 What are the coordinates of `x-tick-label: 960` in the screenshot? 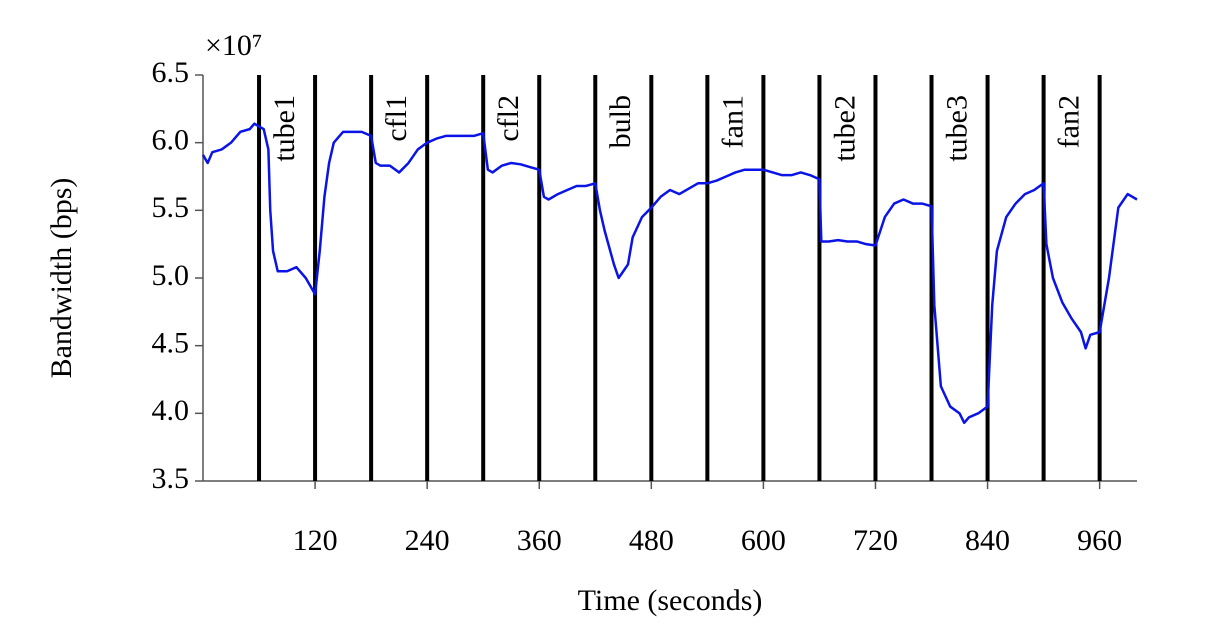 It's located at (1099, 540).